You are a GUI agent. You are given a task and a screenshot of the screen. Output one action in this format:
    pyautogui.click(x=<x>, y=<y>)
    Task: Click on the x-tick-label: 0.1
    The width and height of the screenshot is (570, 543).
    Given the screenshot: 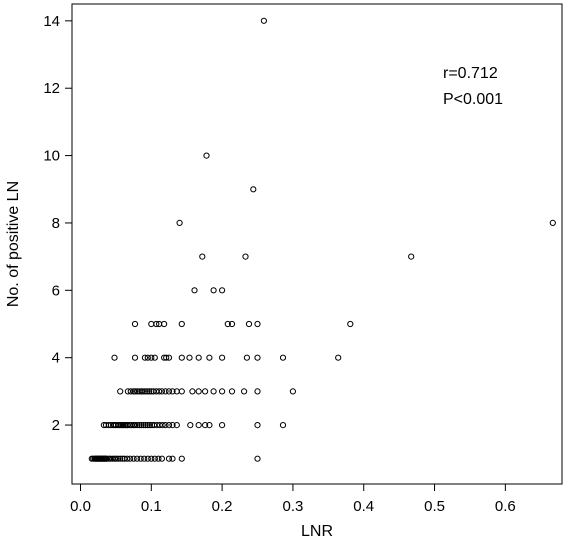 What is the action you would take?
    pyautogui.click(x=151, y=506)
    